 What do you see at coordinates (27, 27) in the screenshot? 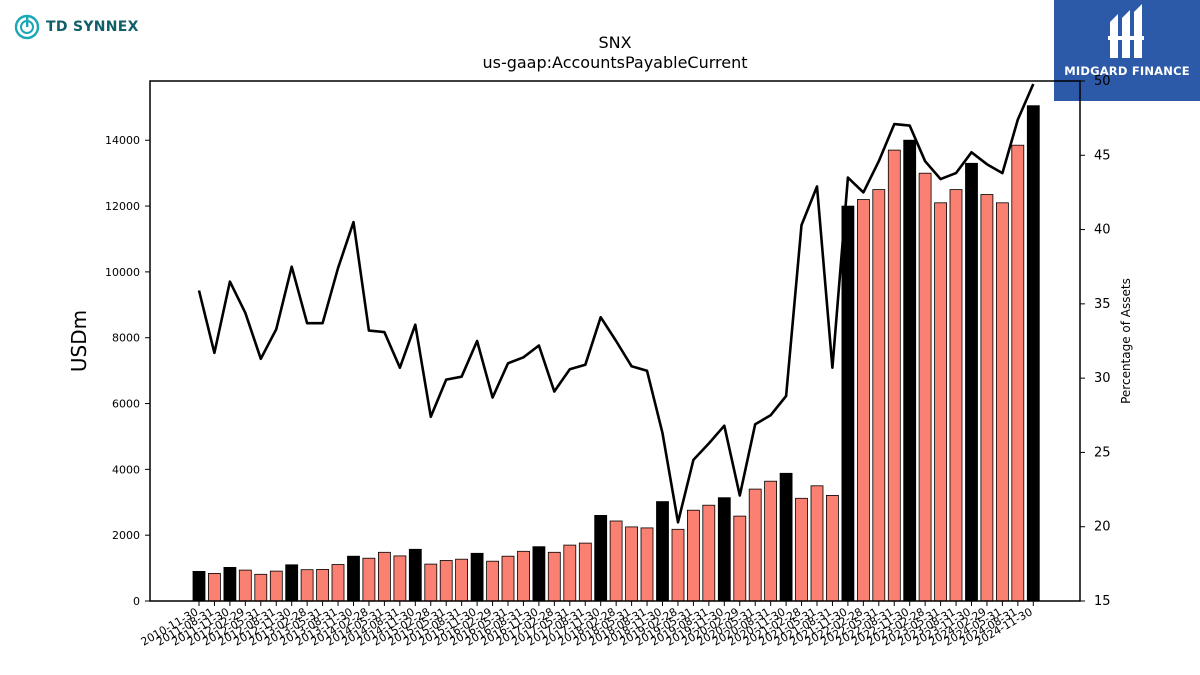
I see `td-synnex-mark-icon` at bounding box center [27, 27].